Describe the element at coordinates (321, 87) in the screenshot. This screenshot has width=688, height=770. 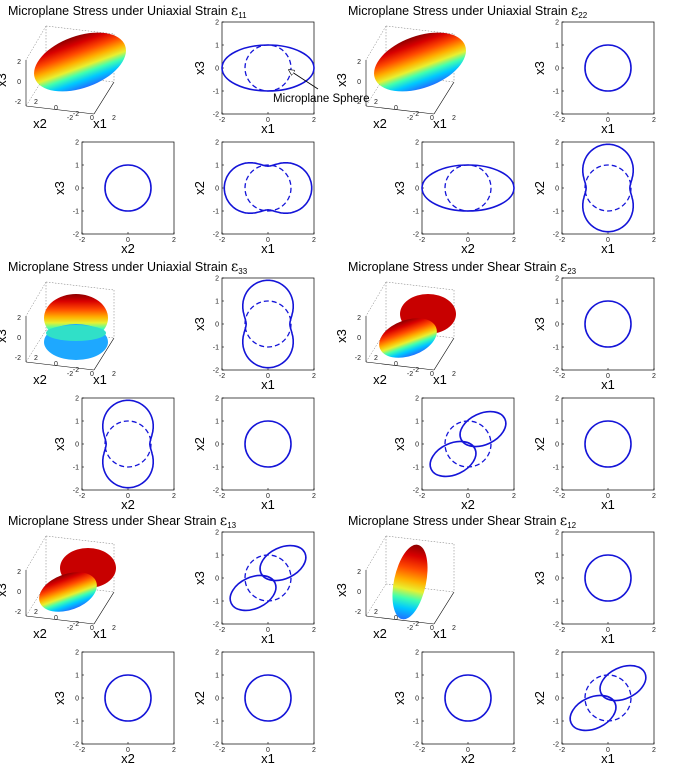
I see `microplane-sphere-annotation: Microplane Sphere` at that location.